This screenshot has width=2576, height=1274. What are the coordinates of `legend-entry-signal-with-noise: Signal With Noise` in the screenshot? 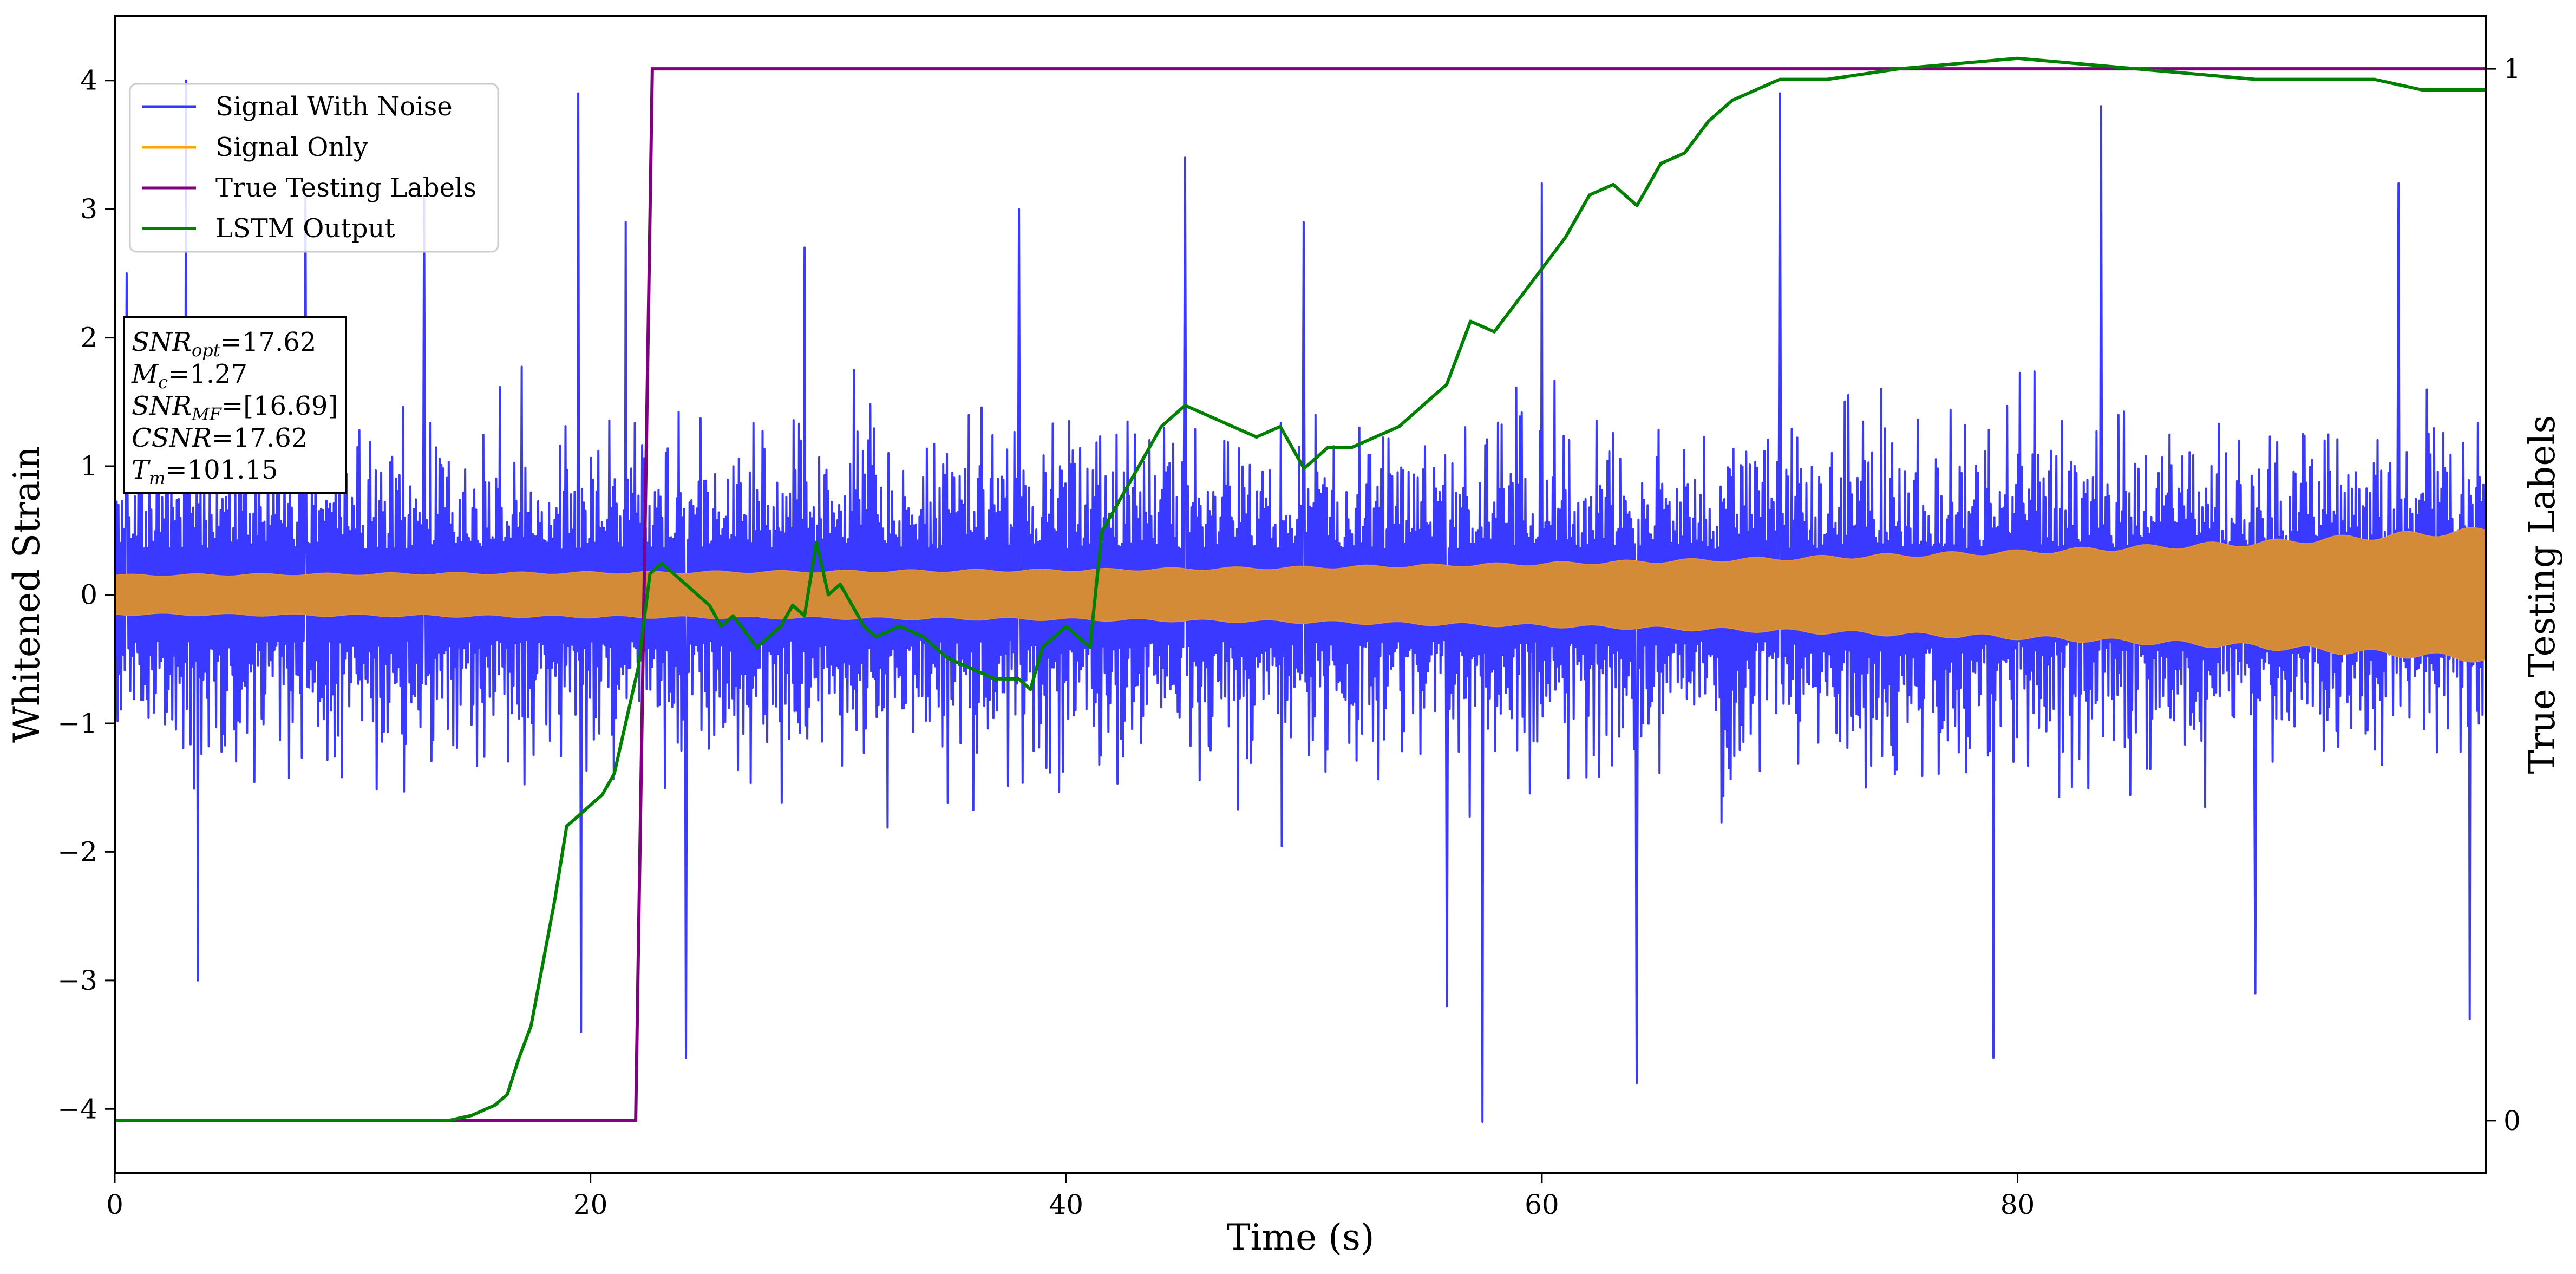 It's located at (297, 107).